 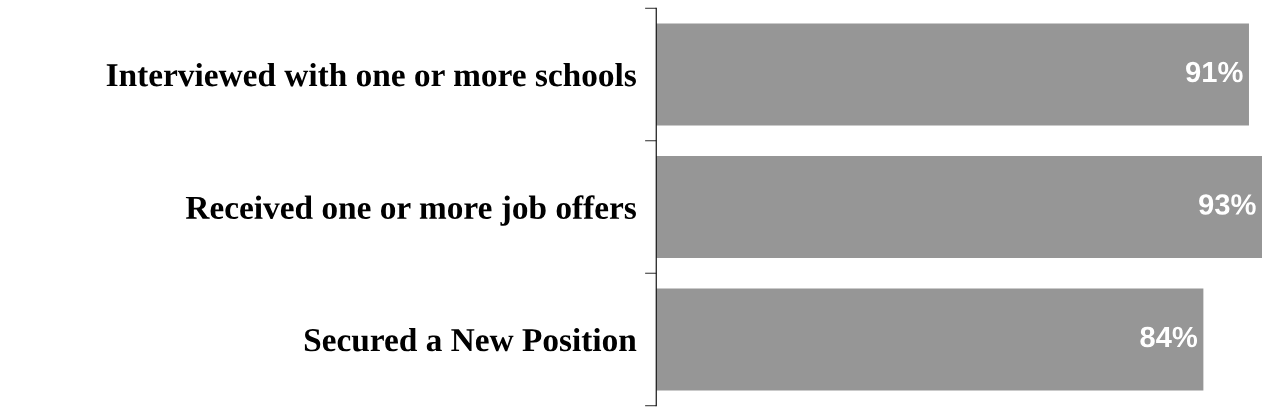 What do you see at coordinates (470, 339) in the screenshot?
I see `y-tick-label: Secured a New Position` at bounding box center [470, 339].